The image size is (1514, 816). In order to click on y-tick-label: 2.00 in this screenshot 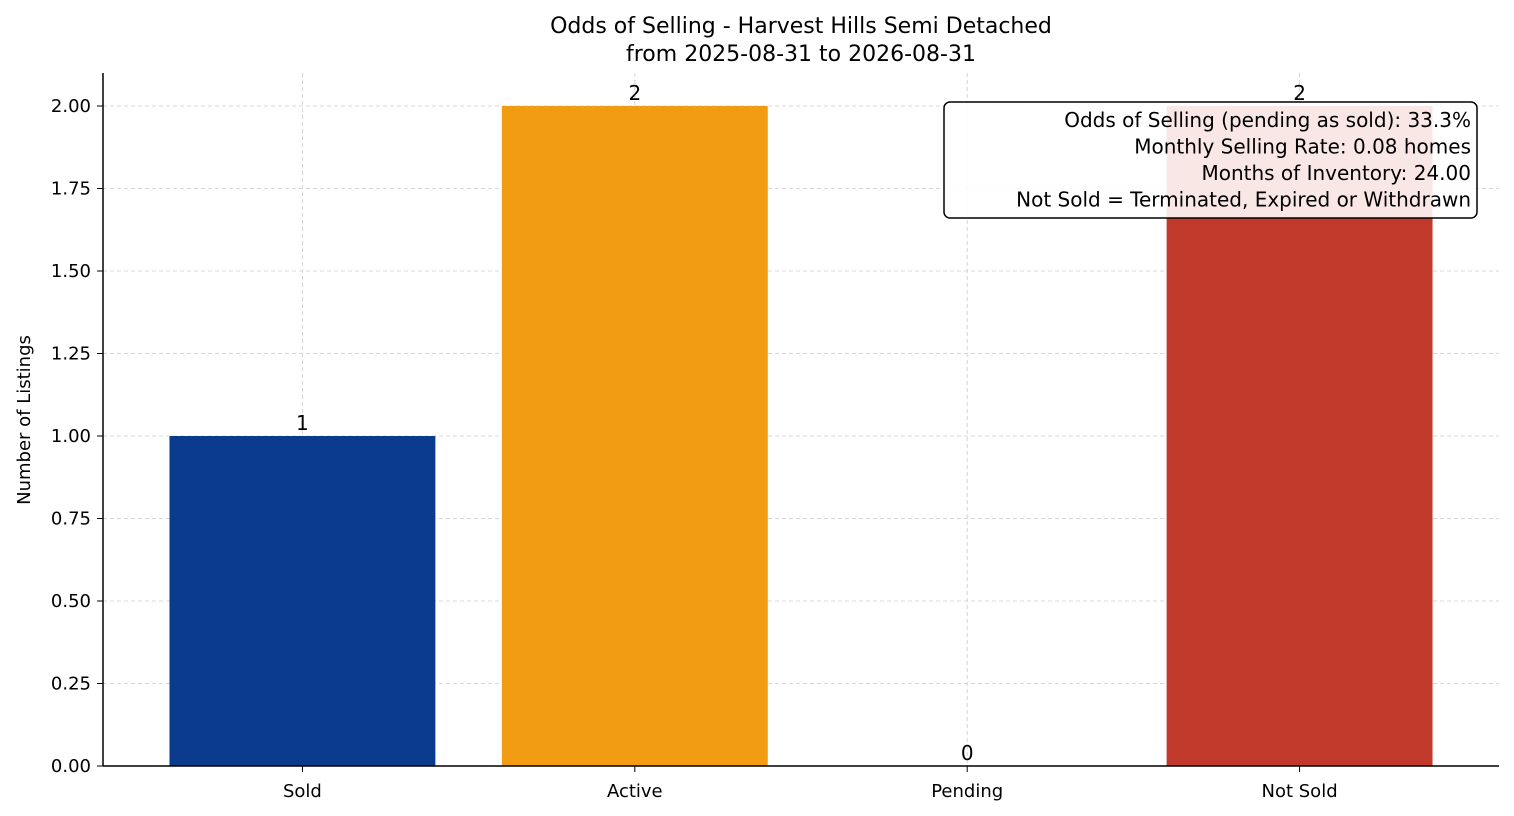, I will do `click(71, 106)`.